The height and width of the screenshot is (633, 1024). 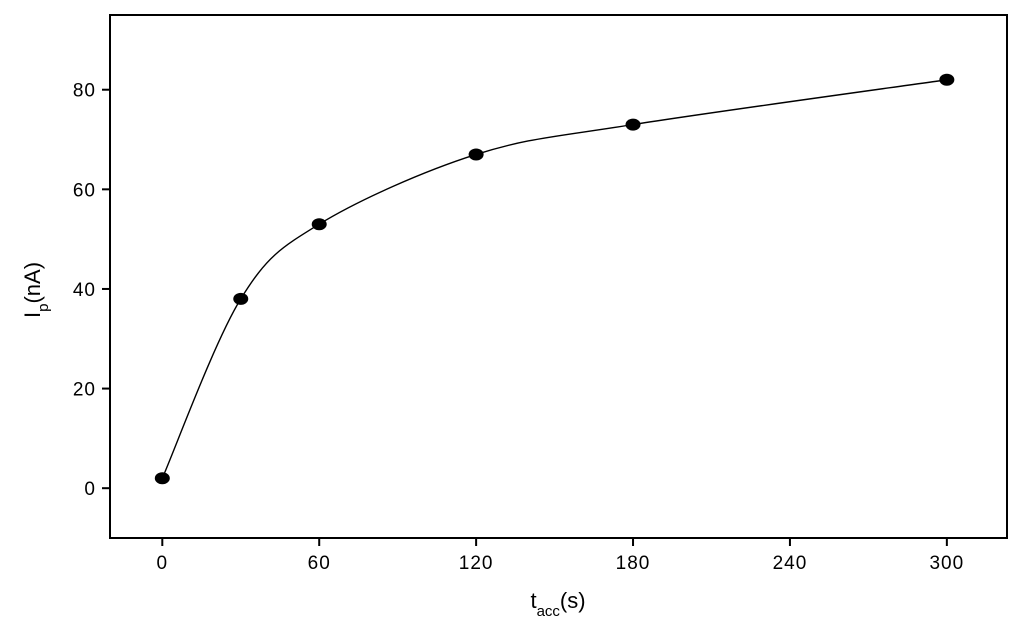 What do you see at coordinates (84, 91) in the screenshot?
I see `y-tick-label: 80` at bounding box center [84, 91].